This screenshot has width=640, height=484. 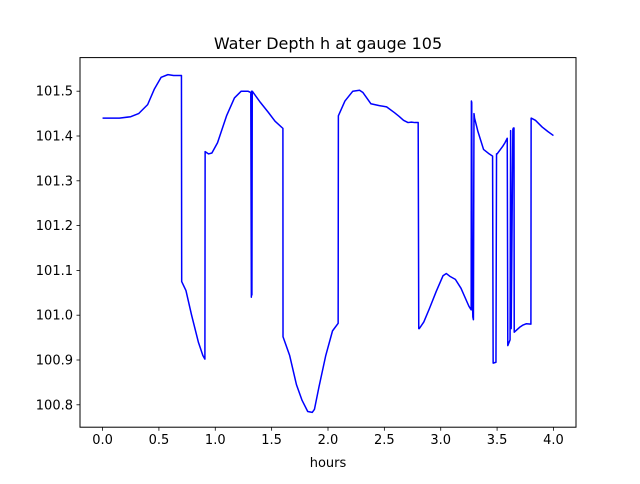 I want to click on x-tick-label: 0.0, so click(x=102, y=440).